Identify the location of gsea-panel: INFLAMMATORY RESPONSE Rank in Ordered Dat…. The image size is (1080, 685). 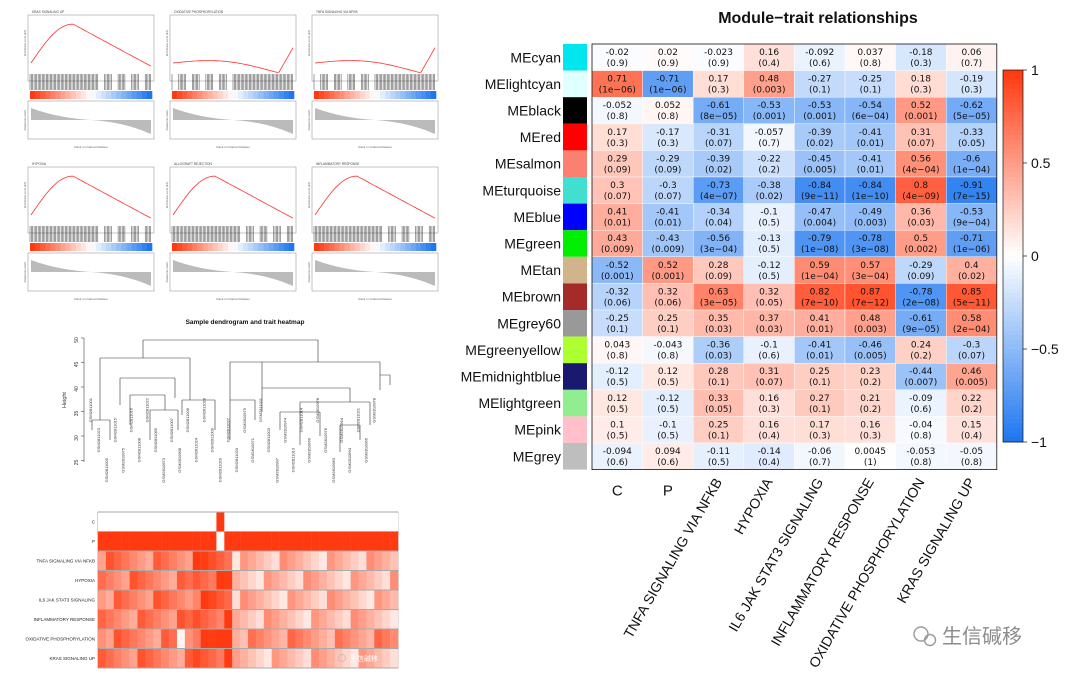
(373, 231).